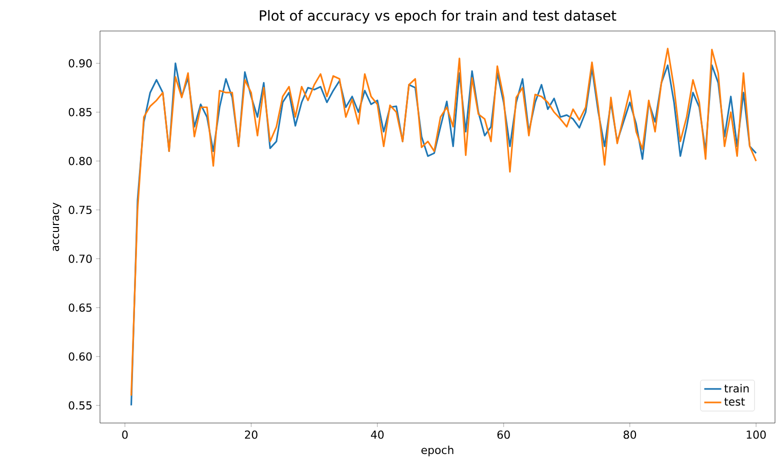 The width and height of the screenshot is (777, 470). Describe the element at coordinates (80, 210) in the screenshot. I see `y-tick-label: 0.75` at that location.